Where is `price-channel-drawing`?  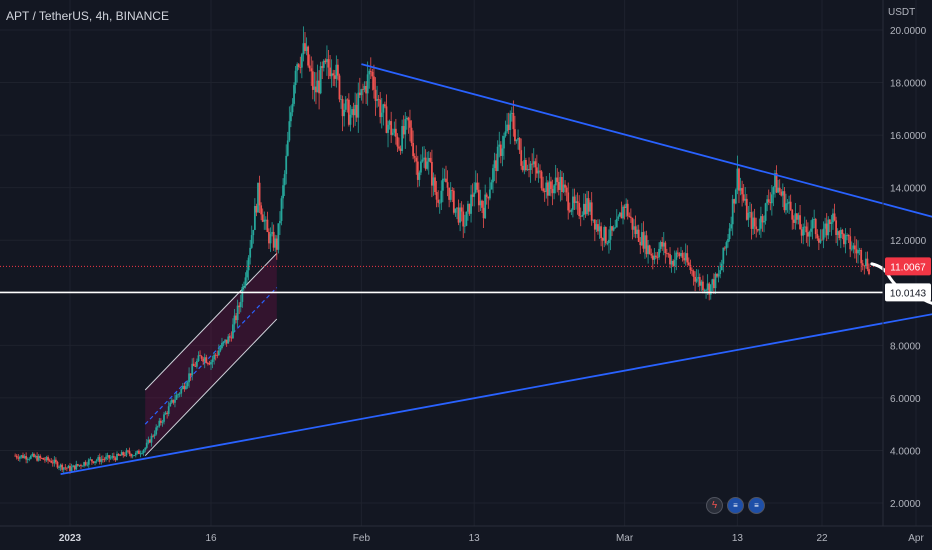
price-channel-drawing is located at coordinates (211, 355).